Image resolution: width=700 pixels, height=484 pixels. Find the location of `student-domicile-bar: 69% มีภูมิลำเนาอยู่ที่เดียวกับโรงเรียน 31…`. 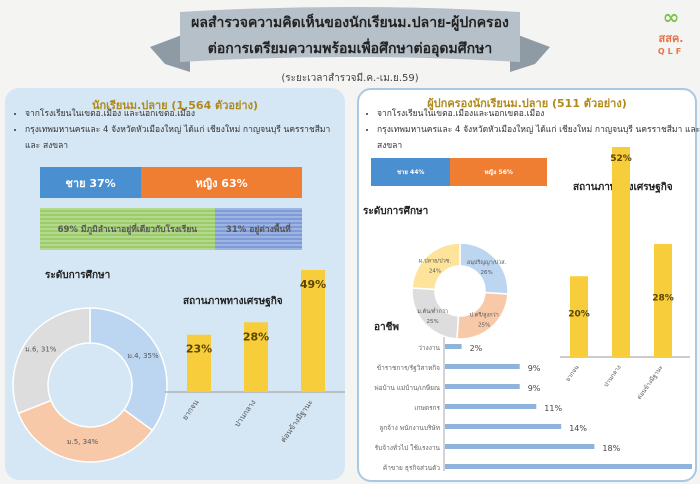

student-domicile-bar: 69% มีภูมิลำเนาอยู่ที่เดียวกับโรงเรียน 31… is located at coordinates (171, 229).